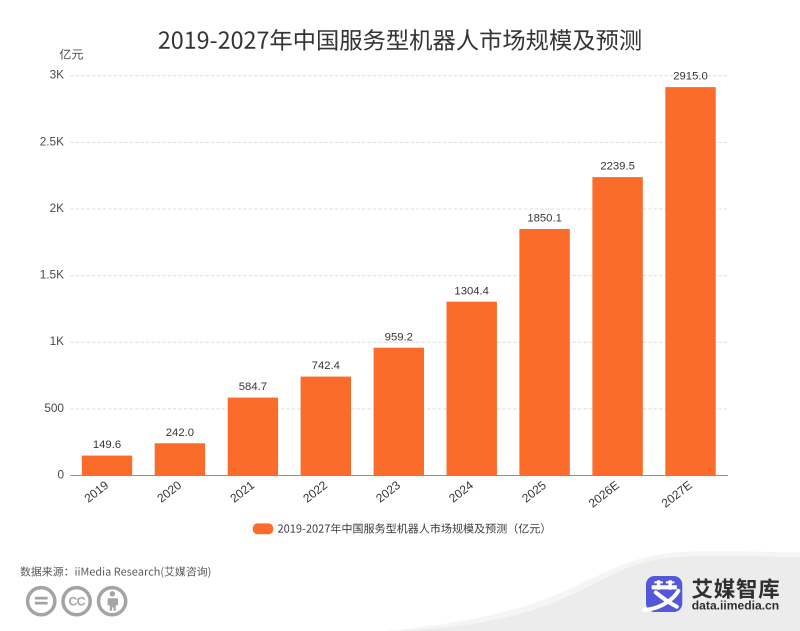 The width and height of the screenshot is (800, 631). I want to click on svg-text: 1304.4, so click(471, 291).